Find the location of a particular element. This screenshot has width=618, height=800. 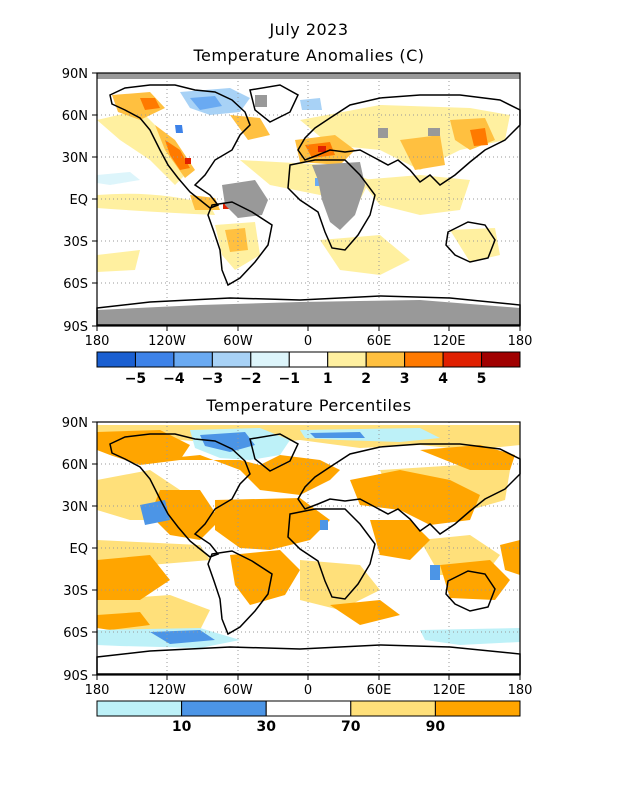

percentile-colorbar: 10 30 70 90 is located at coordinates (308, 717).